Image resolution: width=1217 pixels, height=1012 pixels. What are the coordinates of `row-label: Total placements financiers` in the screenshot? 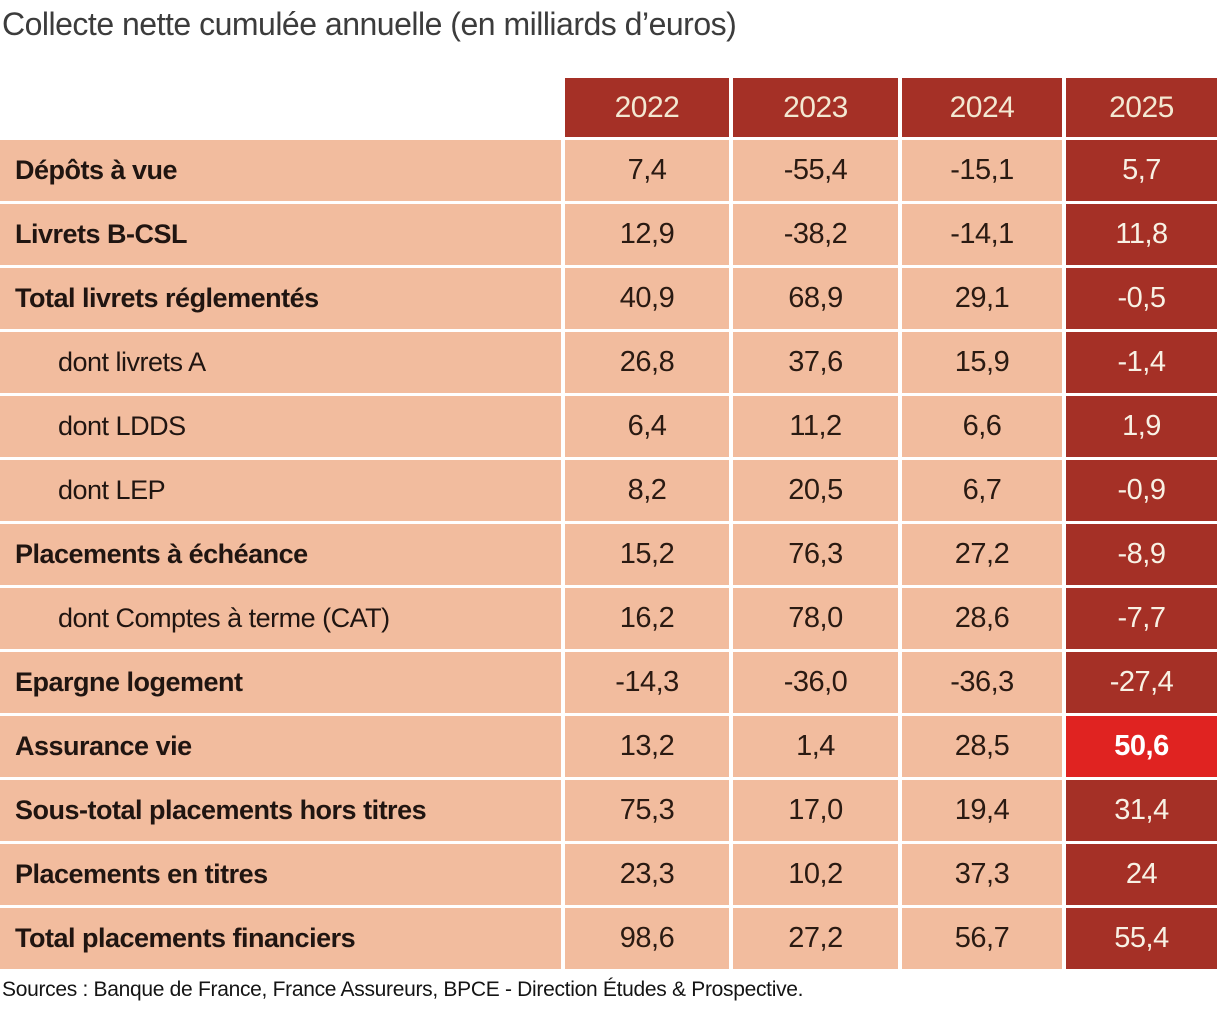 It's located at (280, 938).